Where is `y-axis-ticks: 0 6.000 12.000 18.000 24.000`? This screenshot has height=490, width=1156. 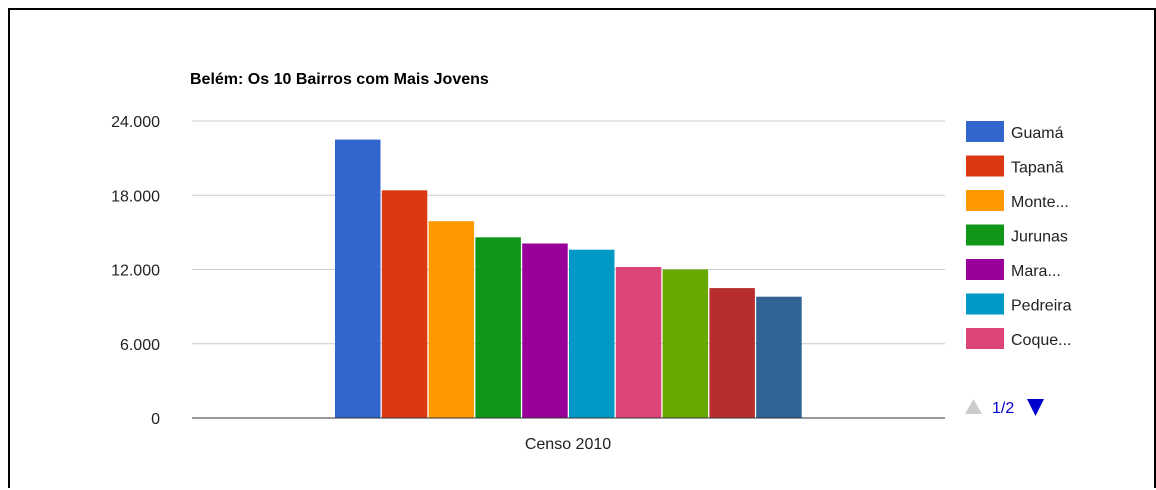
y-axis-ticks: 0 6.000 12.000 18.000 24.000 is located at coordinates (135, 271).